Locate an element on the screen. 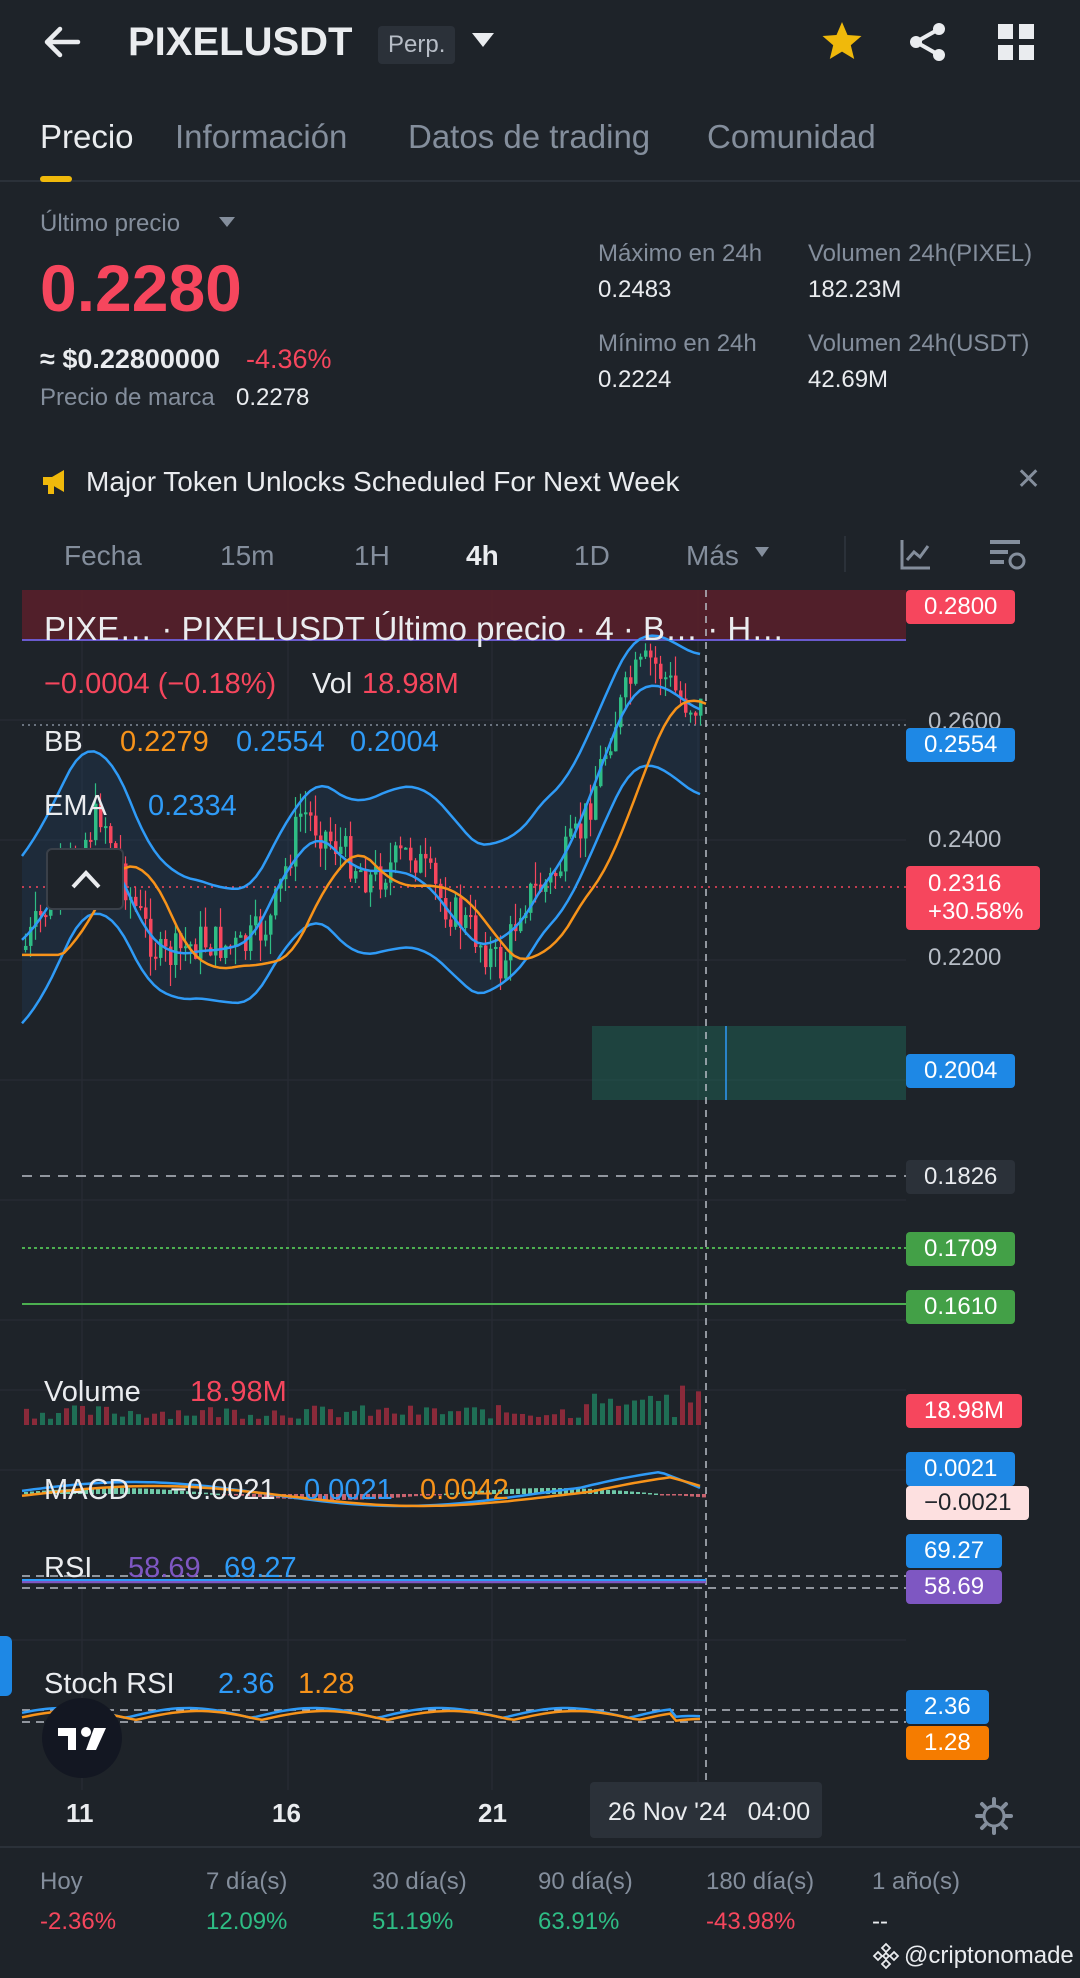  chevron-down-icon is located at coordinates (483, 40).